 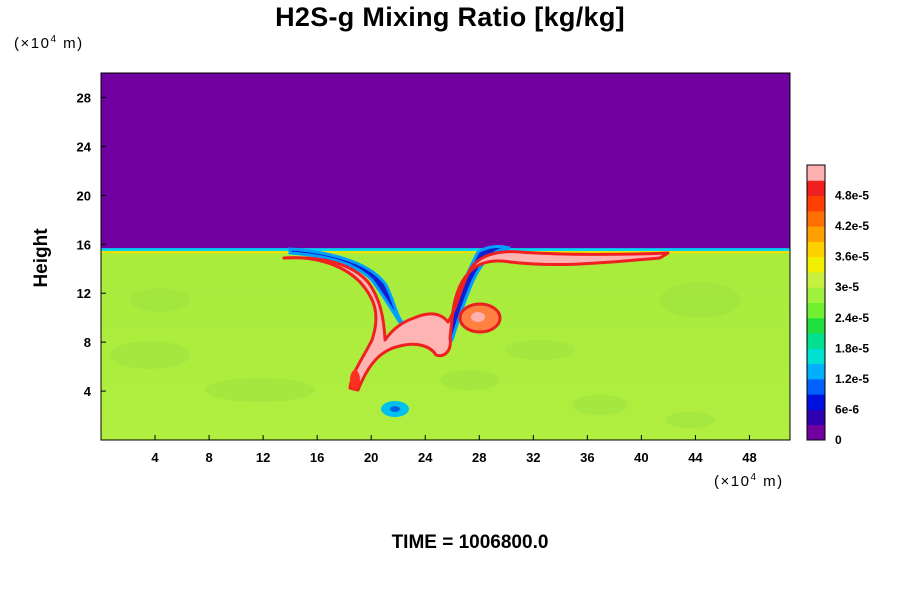 I want to click on x-tick-label: 28, so click(x=479, y=457).